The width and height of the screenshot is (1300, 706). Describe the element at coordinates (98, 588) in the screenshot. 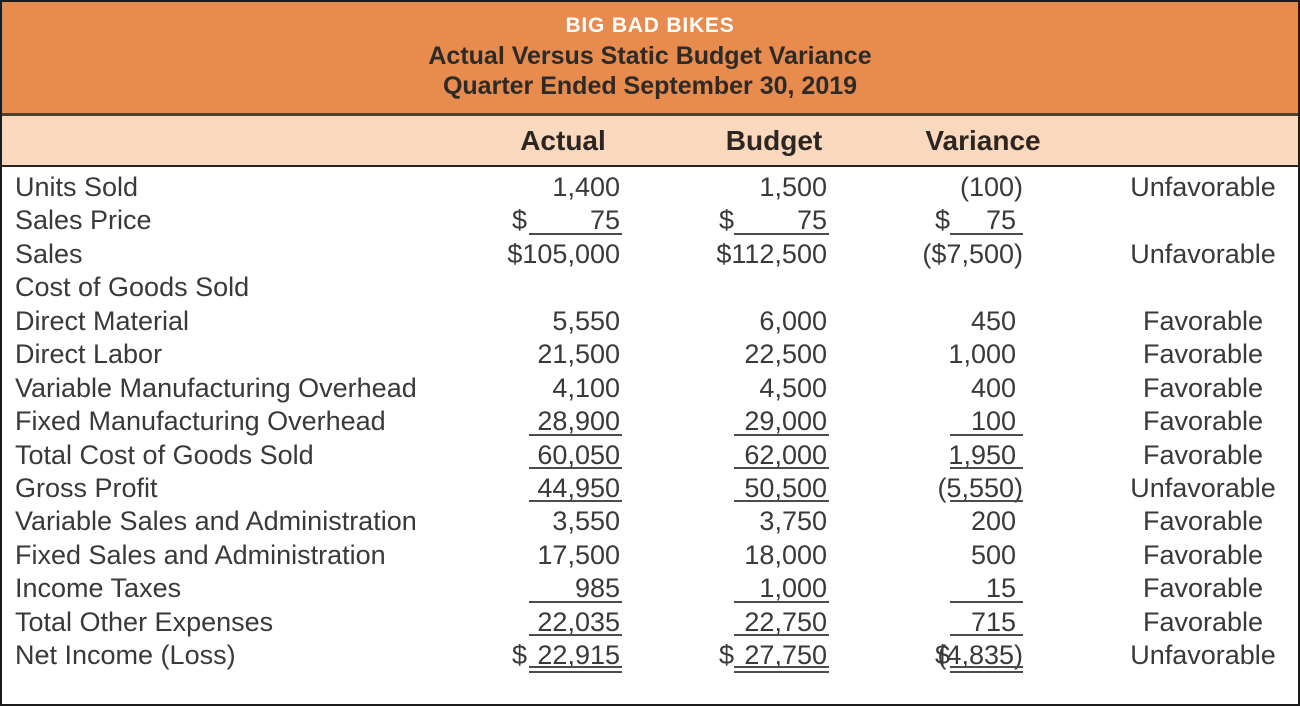

I see `row-label: Income Taxes` at that location.